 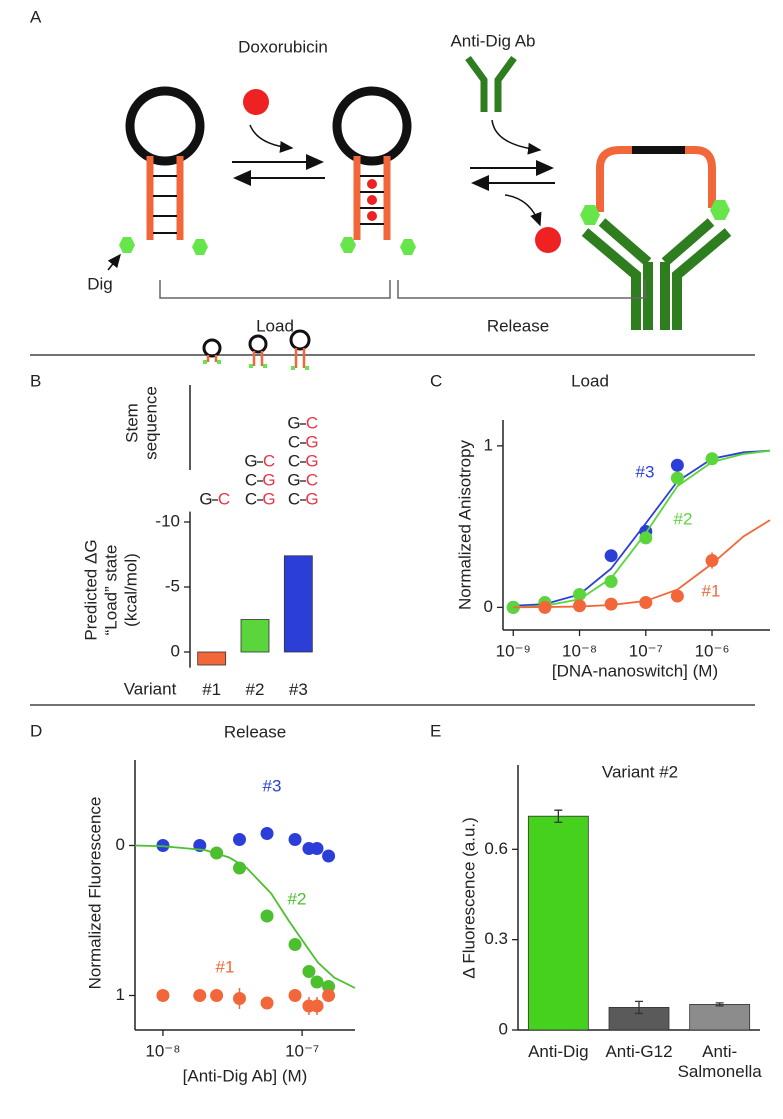 What do you see at coordinates (464, 524) in the screenshot?
I see `y-axis-label: Normalized Anisotropy` at bounding box center [464, 524].